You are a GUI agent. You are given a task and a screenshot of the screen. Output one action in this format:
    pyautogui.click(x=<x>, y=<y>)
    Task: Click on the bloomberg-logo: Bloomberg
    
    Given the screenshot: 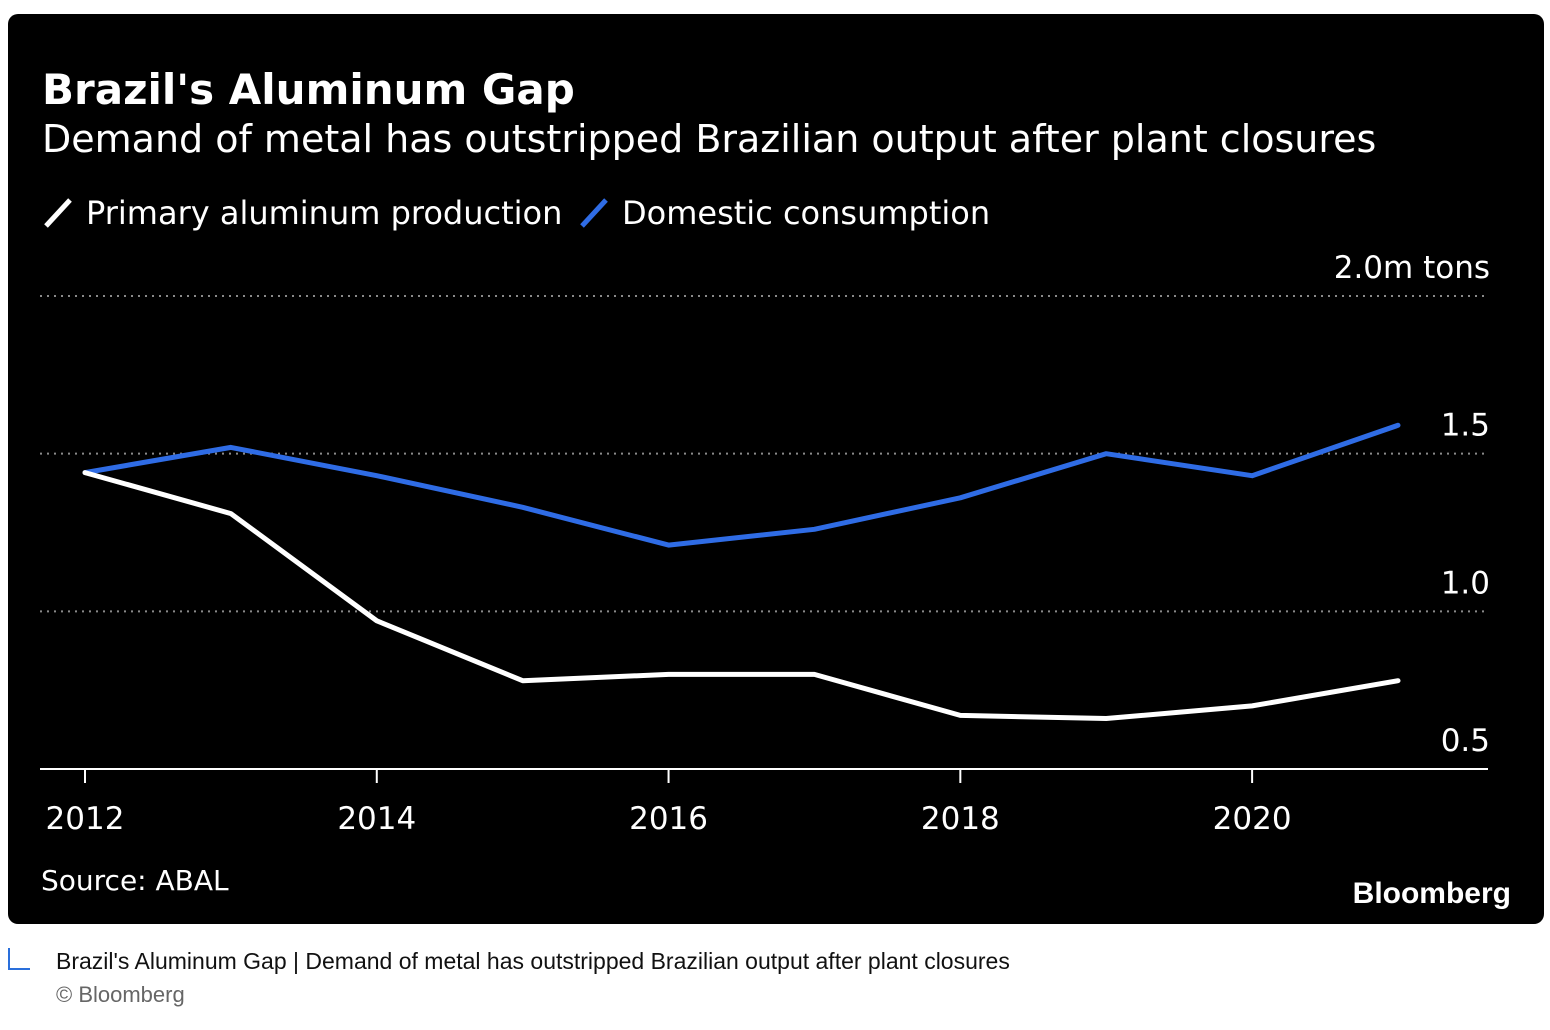 What is the action you would take?
    pyautogui.click(x=1432, y=893)
    